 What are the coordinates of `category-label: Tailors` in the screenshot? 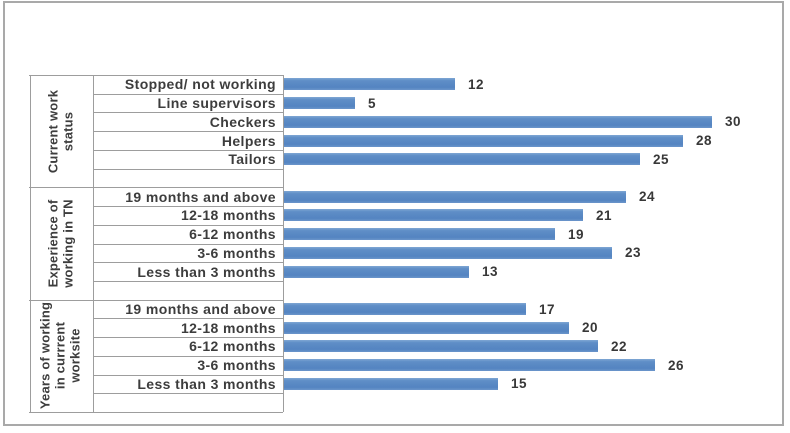 It's located at (252, 159).